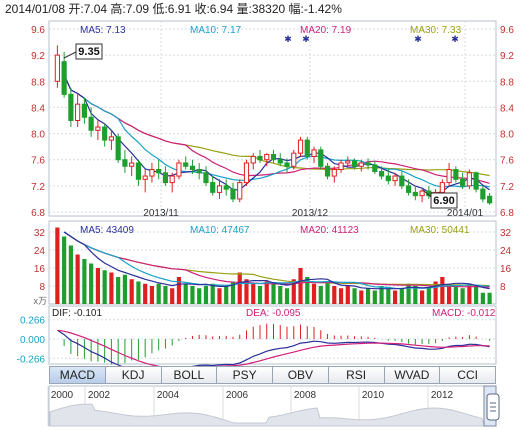 The width and height of the screenshot is (522, 430). I want to click on volume-ma-label: MA30: 50441, so click(440, 230).